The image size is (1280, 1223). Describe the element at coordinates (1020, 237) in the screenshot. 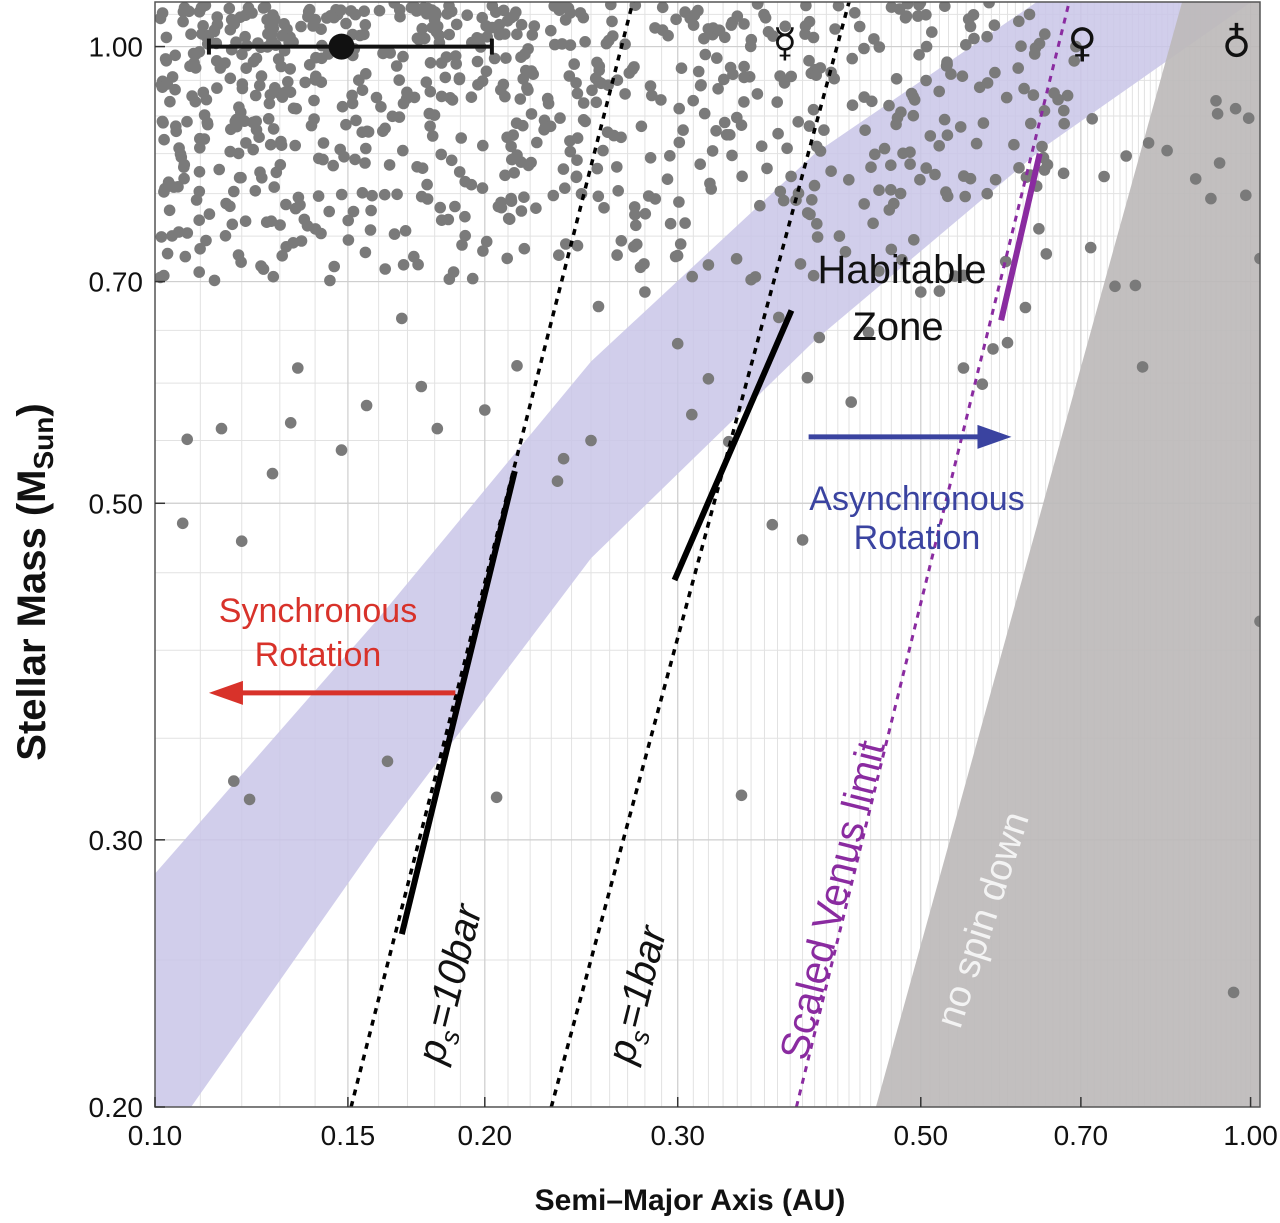

I see `venus-limit-solid` at that location.